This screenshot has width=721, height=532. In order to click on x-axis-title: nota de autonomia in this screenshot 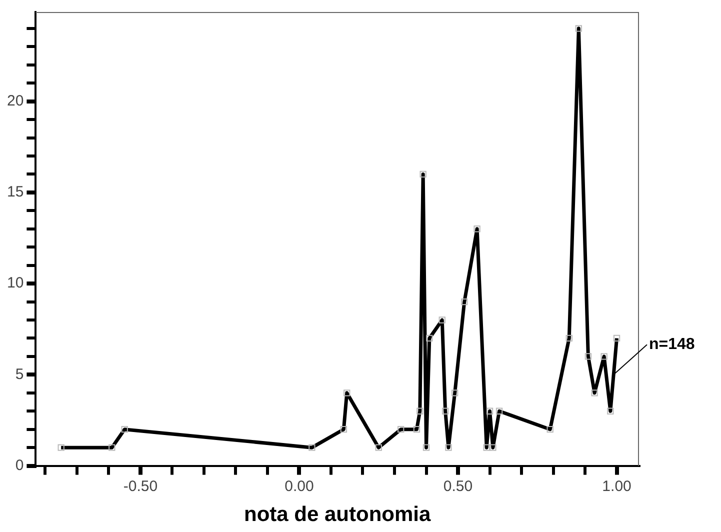, I will do `click(337, 514)`.